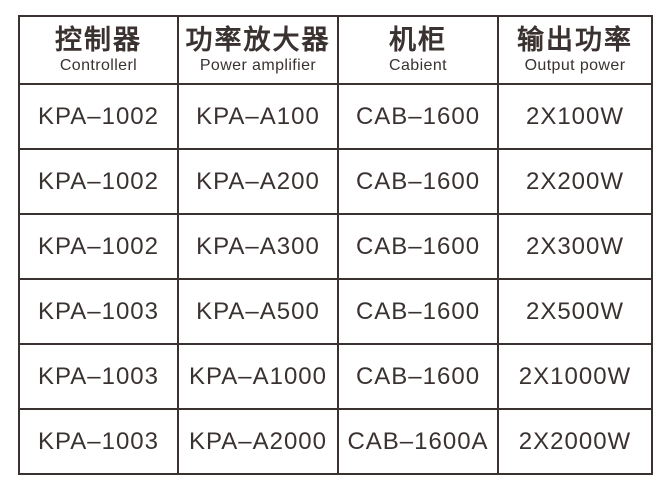 Image resolution: width=671 pixels, height=495 pixels. What do you see at coordinates (98, 40) in the screenshot?
I see `header-controller-zh: 控制器` at bounding box center [98, 40].